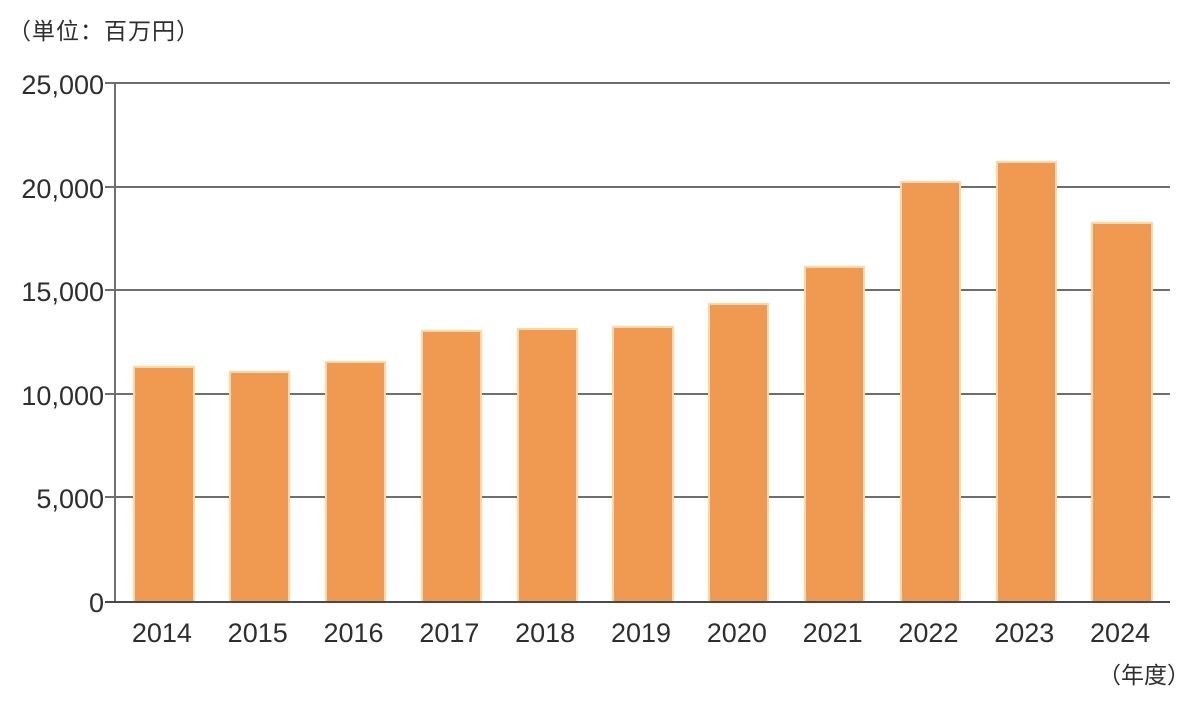  What do you see at coordinates (260, 486) in the screenshot?
I see `bar-2015` at bounding box center [260, 486].